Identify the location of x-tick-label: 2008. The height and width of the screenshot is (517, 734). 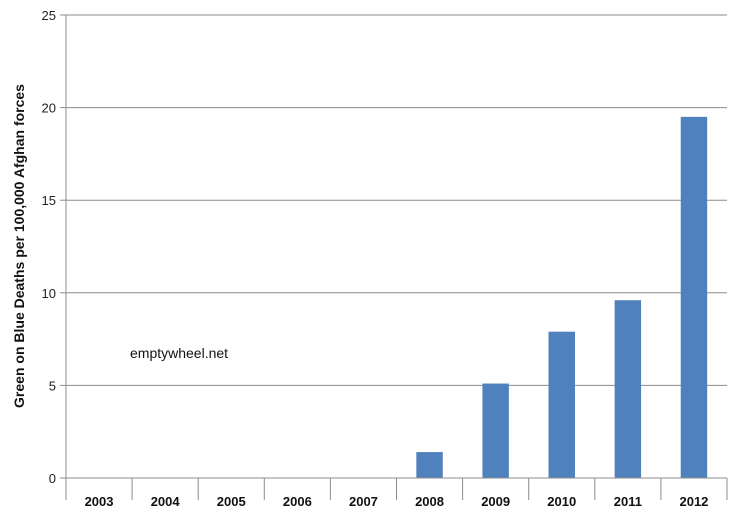
(429, 501).